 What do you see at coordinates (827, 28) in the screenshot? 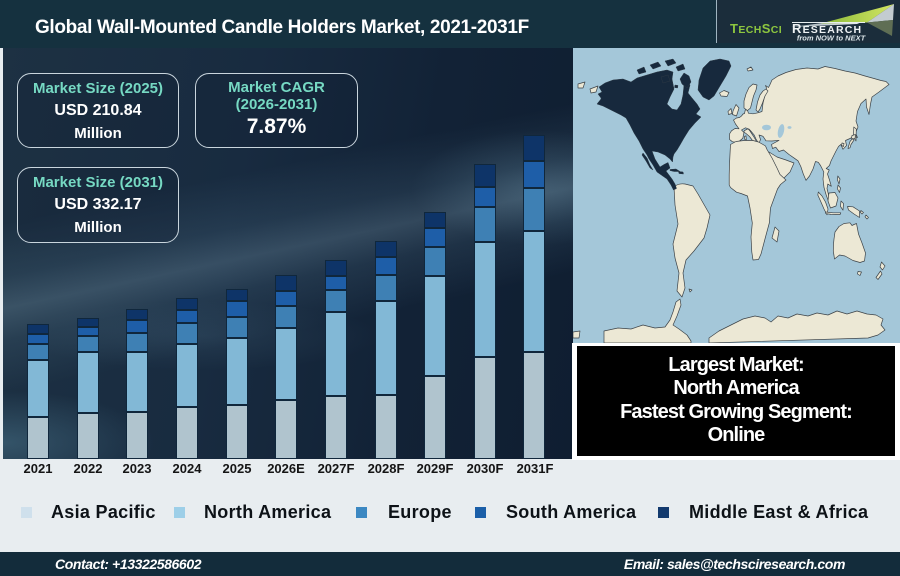
I see `svg-text: RESEARCH` at bounding box center [827, 28].